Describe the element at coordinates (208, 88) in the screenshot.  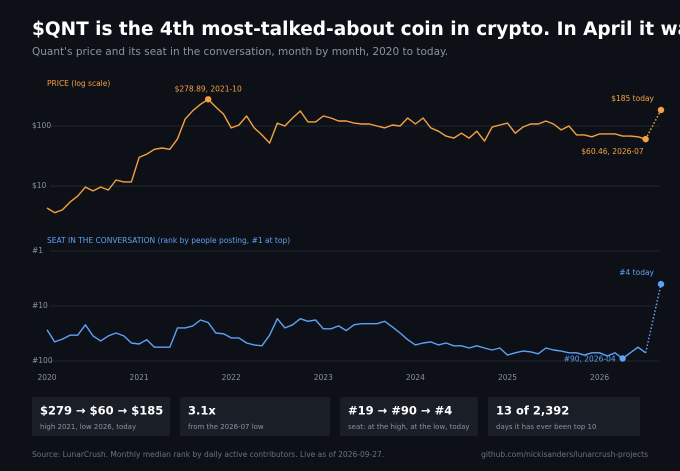
I see `annotation: $278.89, 2021-10` at that location.